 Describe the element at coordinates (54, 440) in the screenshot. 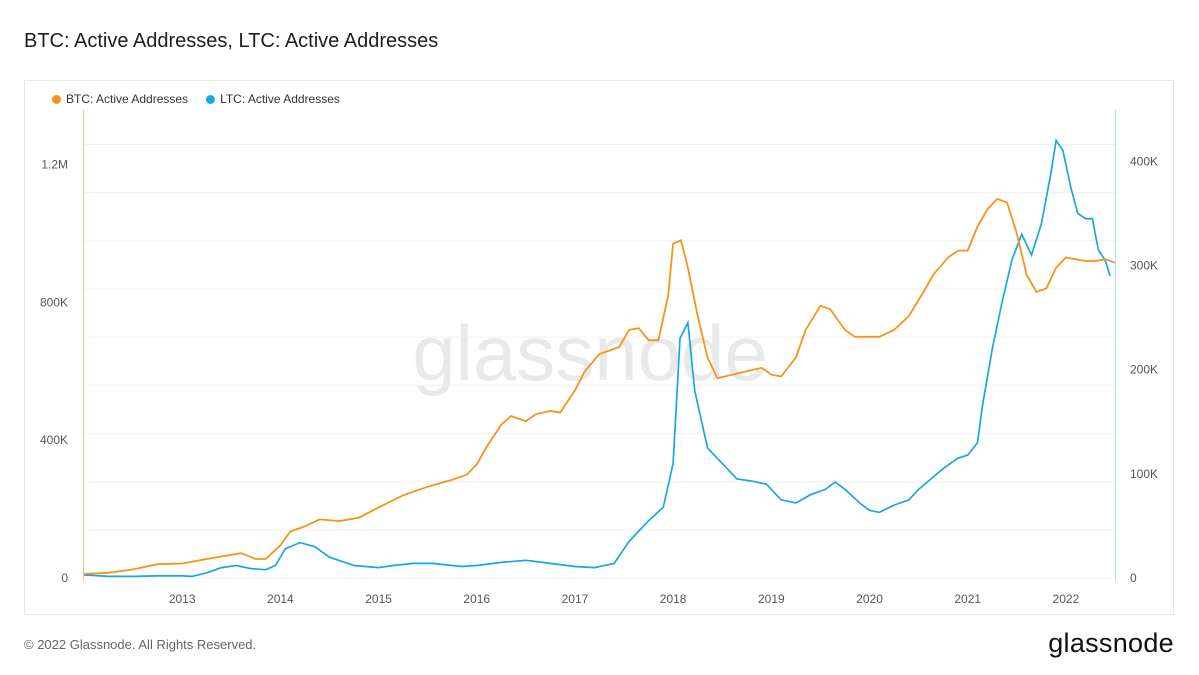

I see `left-y-tick-label: 400K` at that location.